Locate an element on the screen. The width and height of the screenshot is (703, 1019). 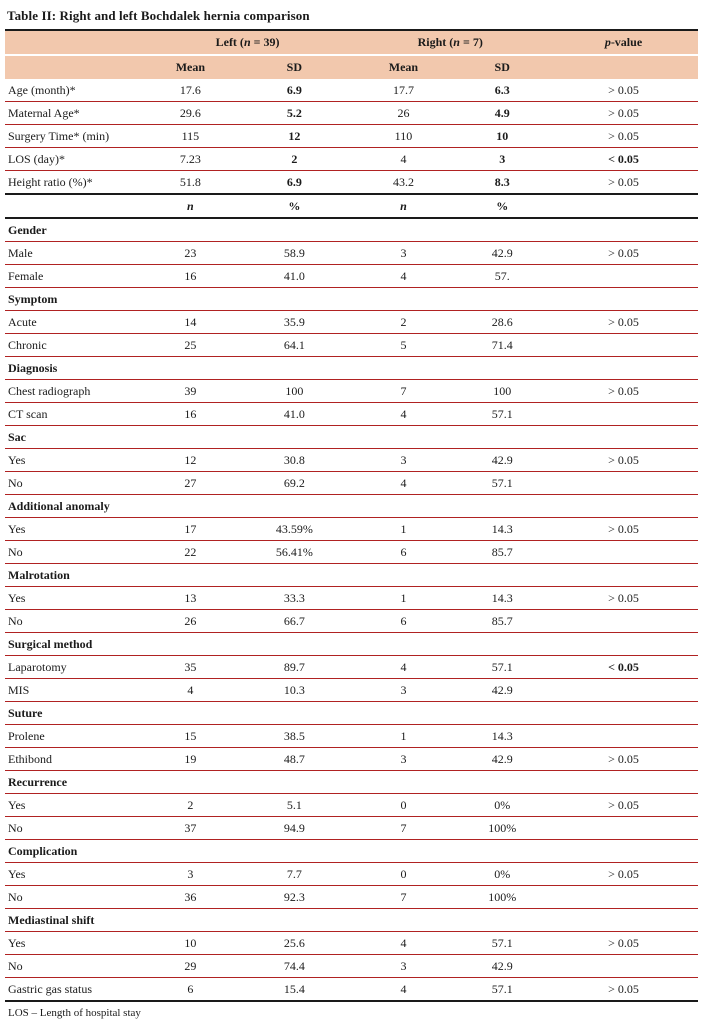
cell-pct-left: 15.4 is located at coordinates (294, 988).